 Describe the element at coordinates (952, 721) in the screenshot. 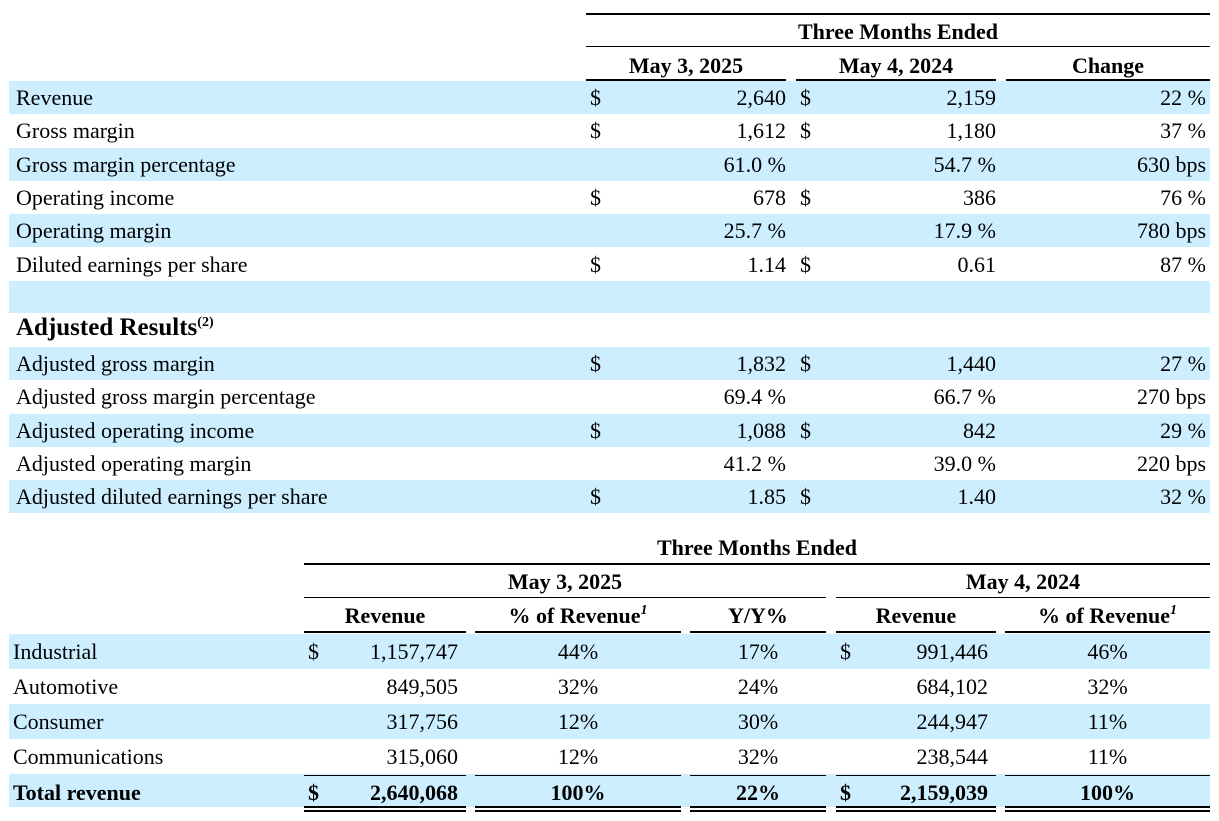

I see `revenue-2024: 244,947` at that location.